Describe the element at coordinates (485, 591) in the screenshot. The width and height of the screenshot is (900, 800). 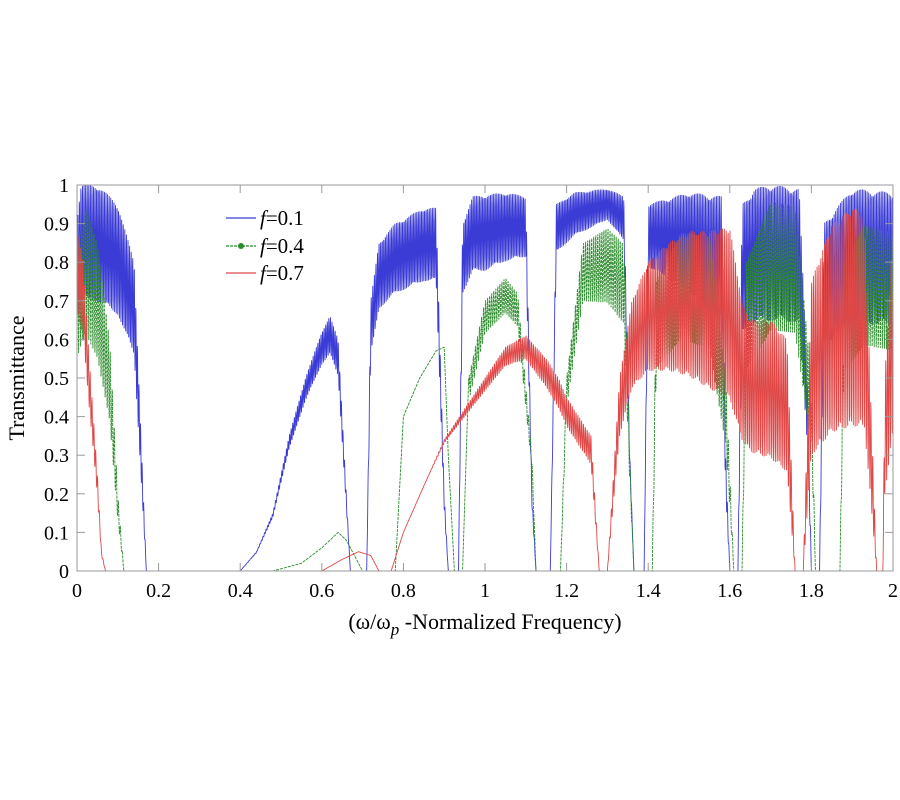
I see `x-tick-label: 1` at that location.